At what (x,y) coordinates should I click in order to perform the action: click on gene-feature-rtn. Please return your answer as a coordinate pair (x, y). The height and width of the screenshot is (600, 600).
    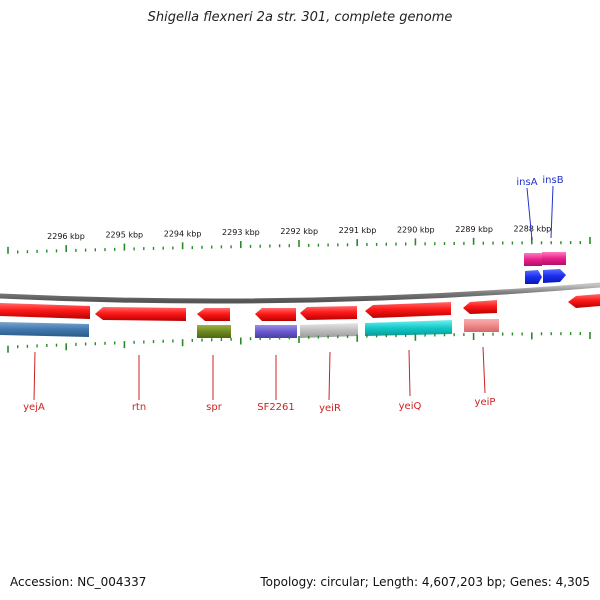
    Looking at the image, I should click on (140, 314).